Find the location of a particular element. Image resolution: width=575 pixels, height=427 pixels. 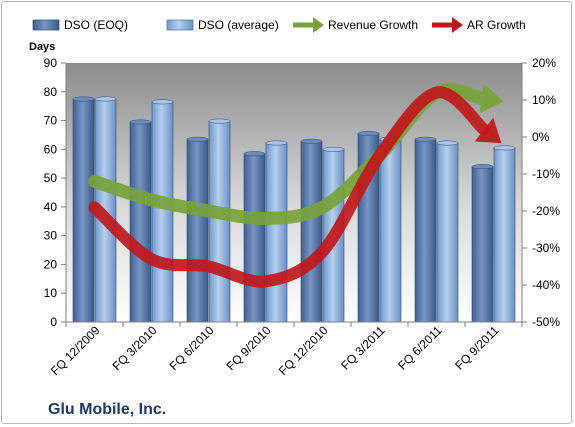

legend-arrow-ar-growth is located at coordinates (457, 25).